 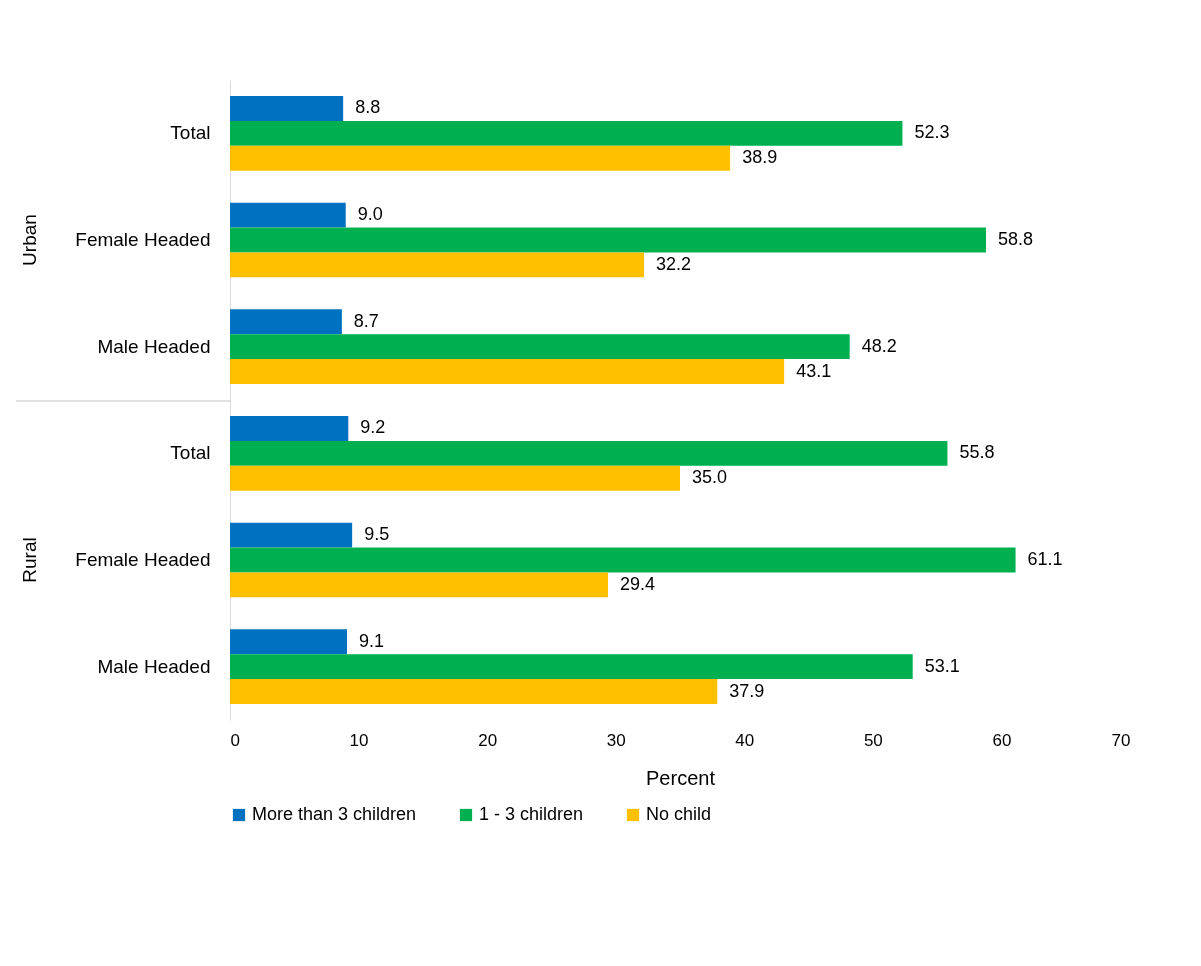 I want to click on data-label: 38.9, so click(x=760, y=157).